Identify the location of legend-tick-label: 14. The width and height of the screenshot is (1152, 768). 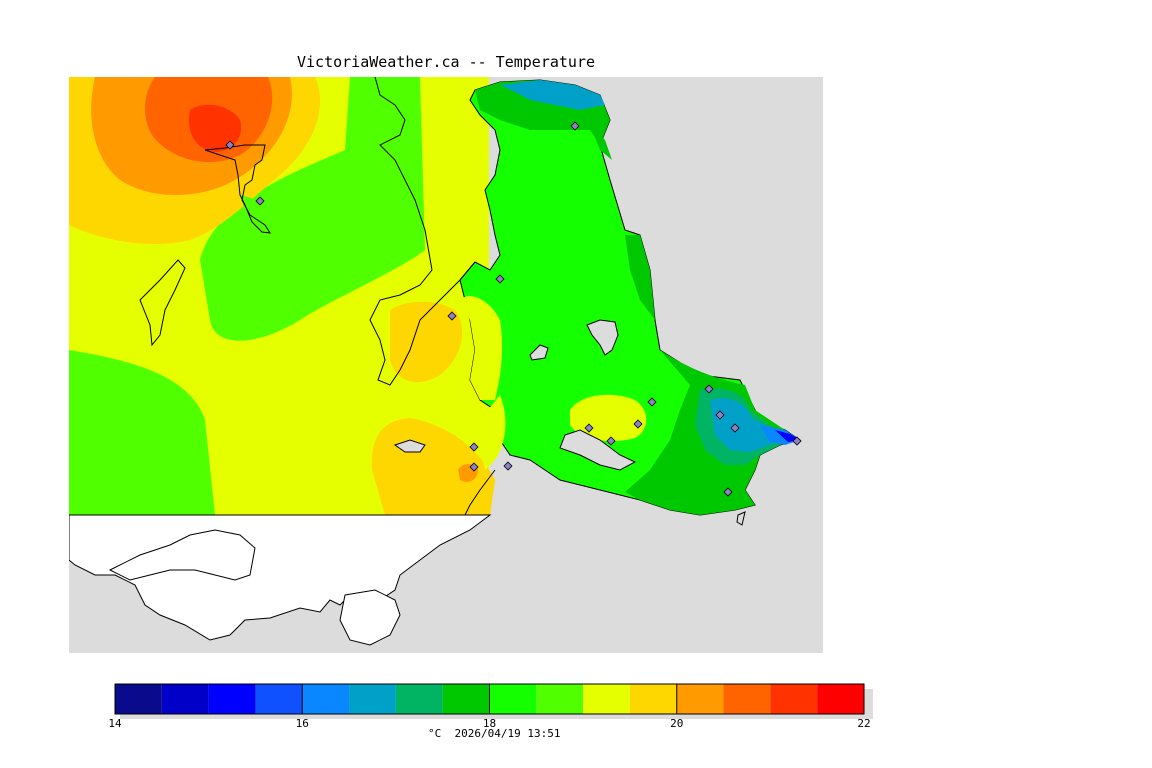
(115, 723).